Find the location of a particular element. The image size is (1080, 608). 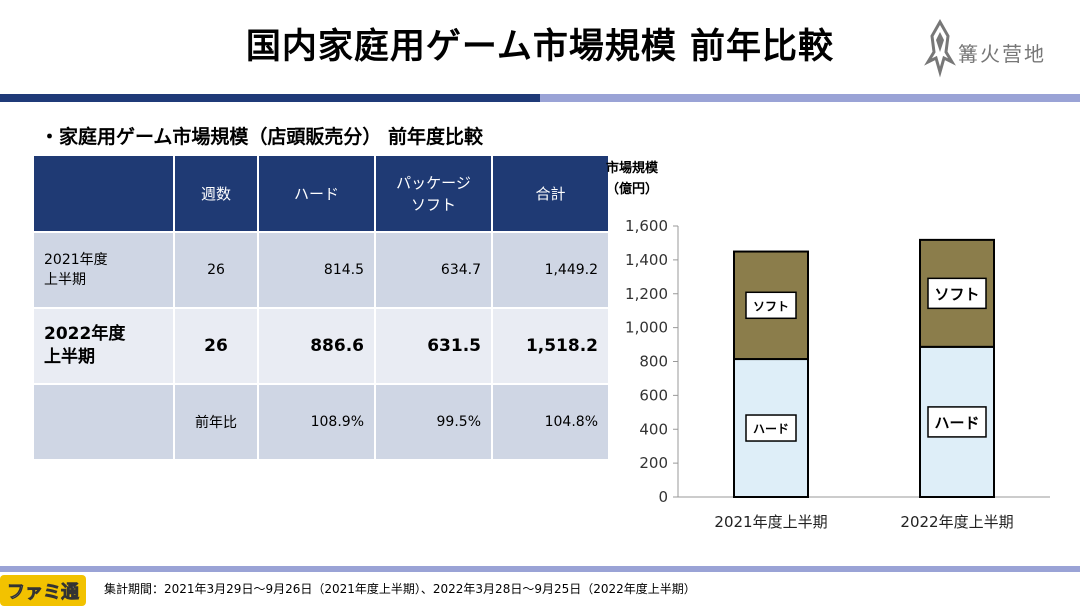

header-cell-soft: パッケージ ソフト is located at coordinates (433, 193).